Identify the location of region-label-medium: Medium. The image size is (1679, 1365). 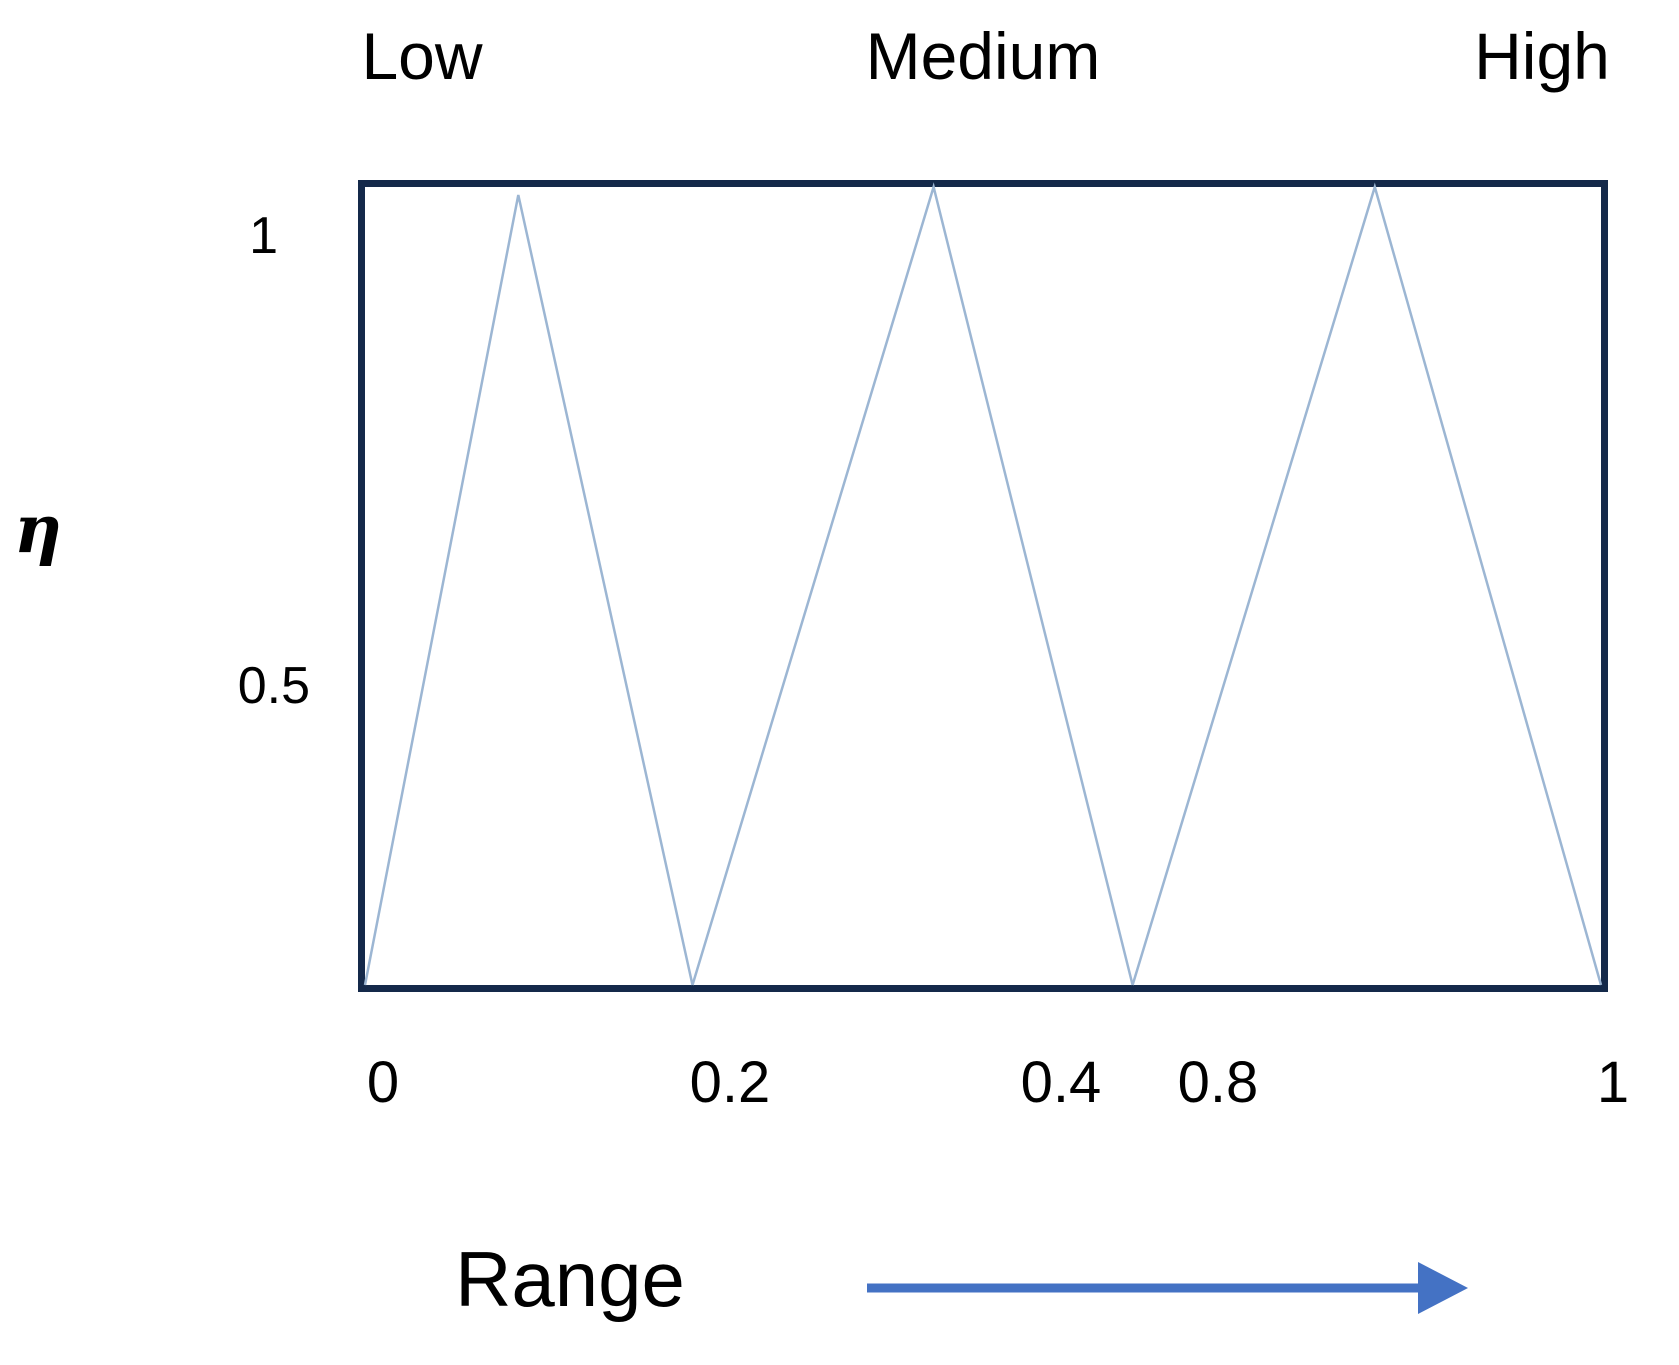
(983, 56).